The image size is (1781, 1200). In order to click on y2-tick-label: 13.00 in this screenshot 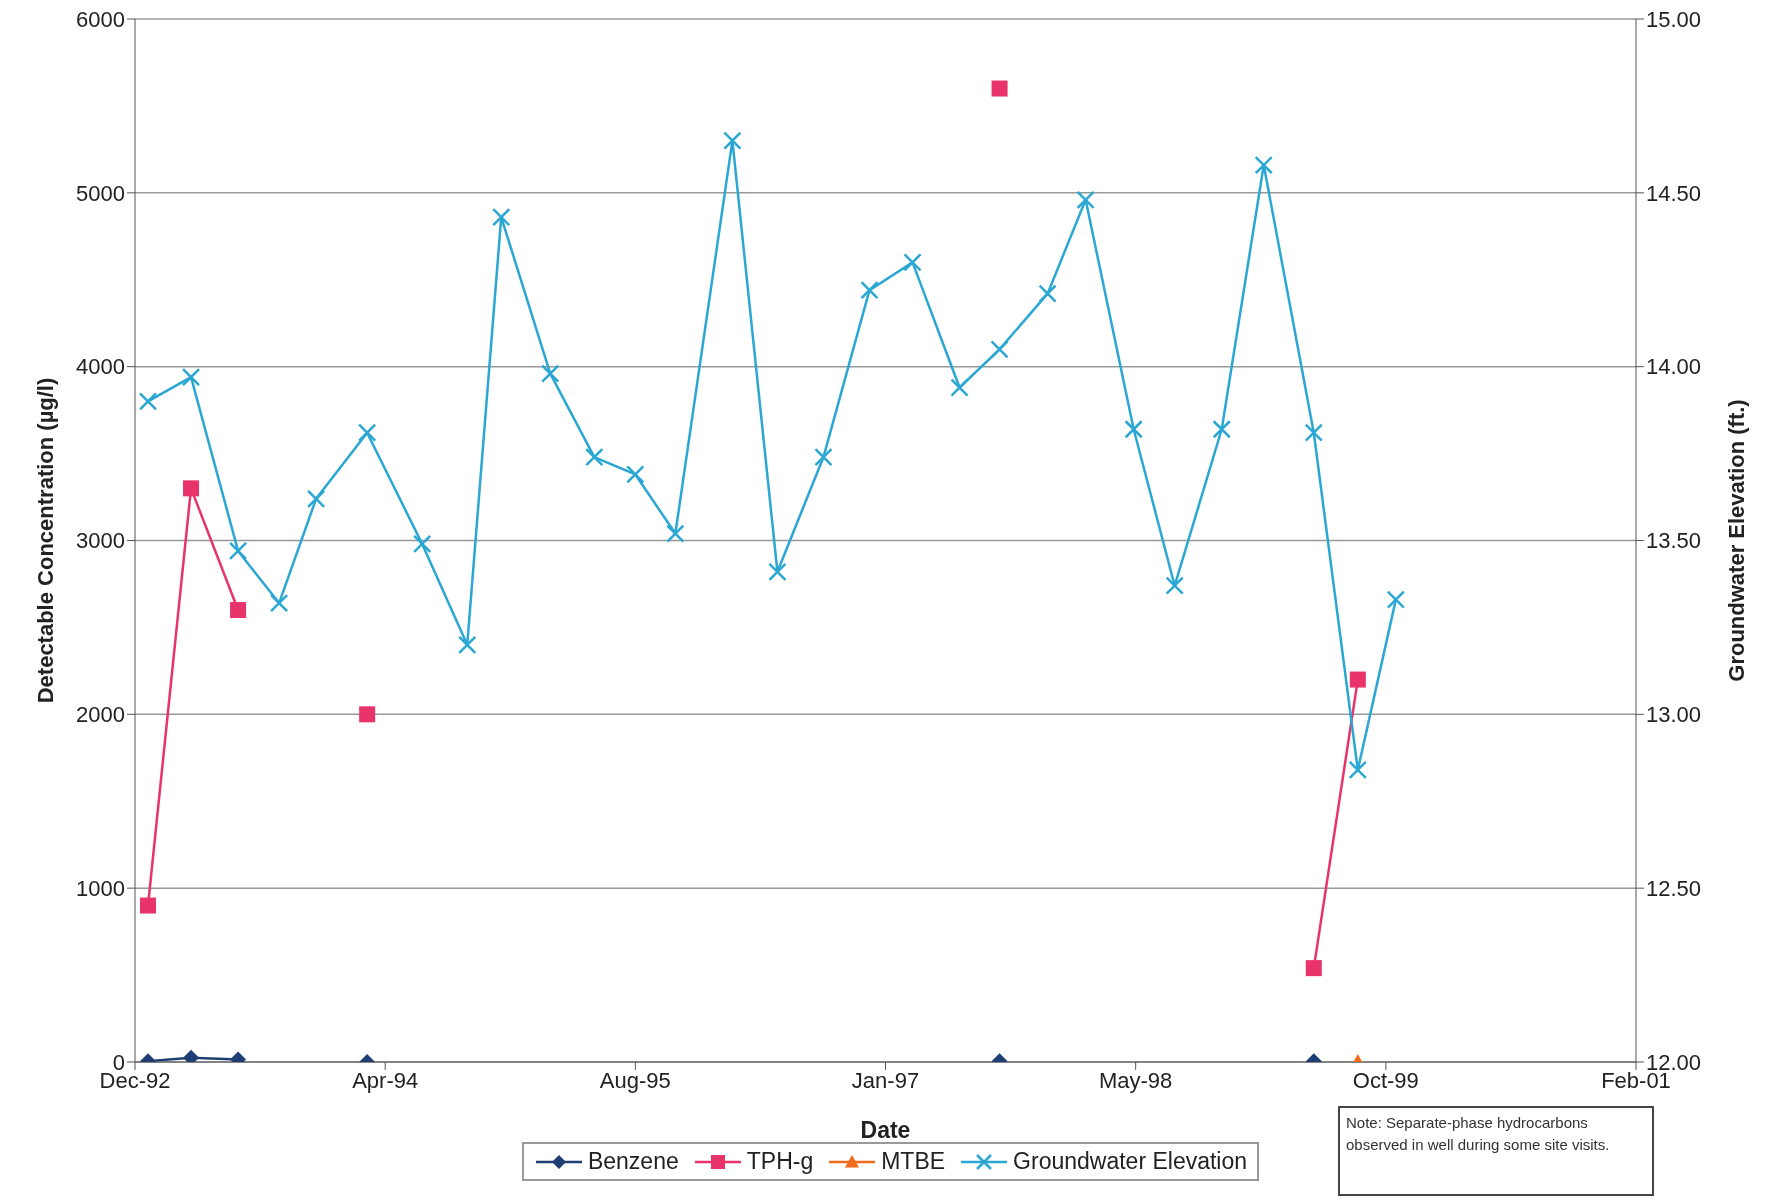, I will do `click(1674, 715)`.